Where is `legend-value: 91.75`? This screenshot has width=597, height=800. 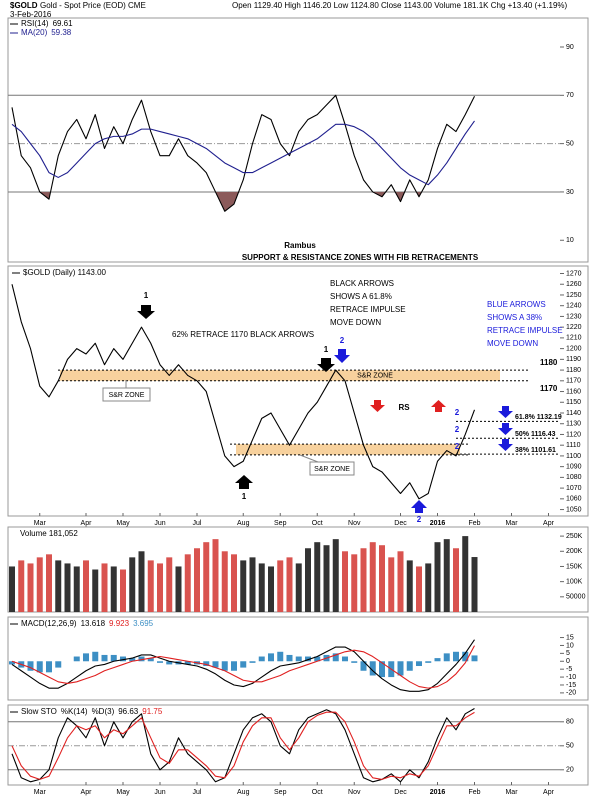
legend-value: 91.75 is located at coordinates (152, 711).